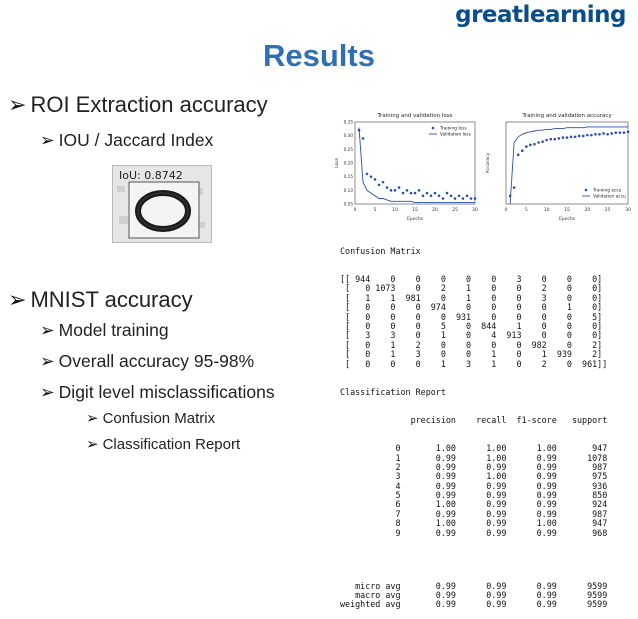 The width and height of the screenshot is (638, 619). Describe the element at coordinates (474, 532) in the screenshot. I see `classification-report-row: 9 0.99 0.99 0.99 968` at that location.